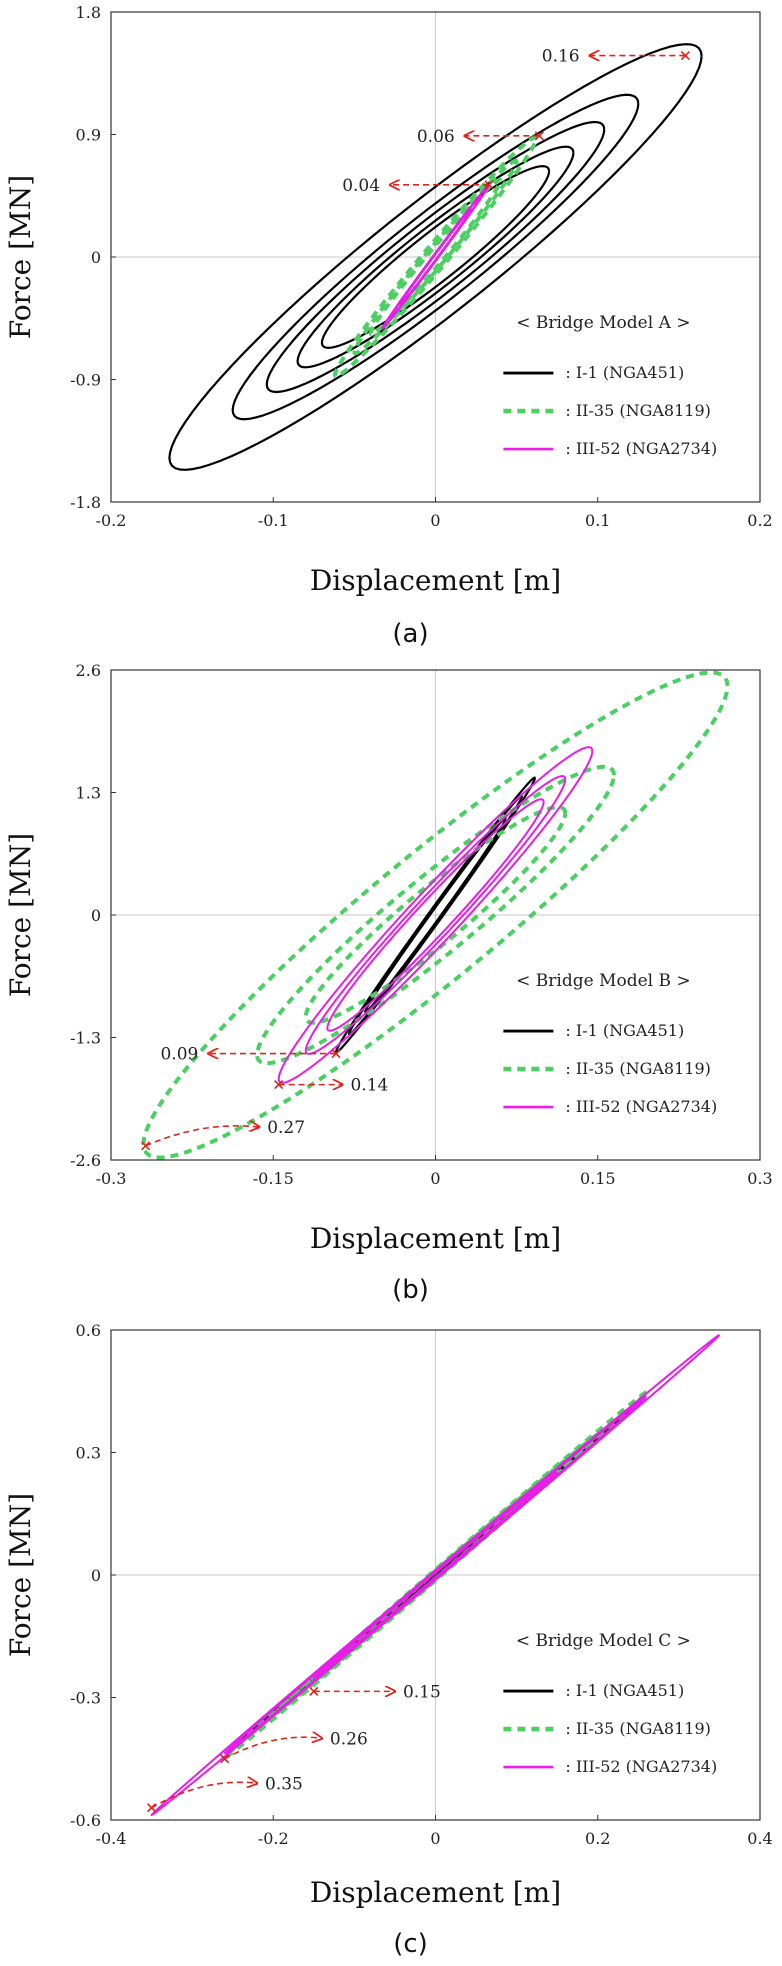  I want to click on x-tick-label: -0.3, so click(111, 1178).